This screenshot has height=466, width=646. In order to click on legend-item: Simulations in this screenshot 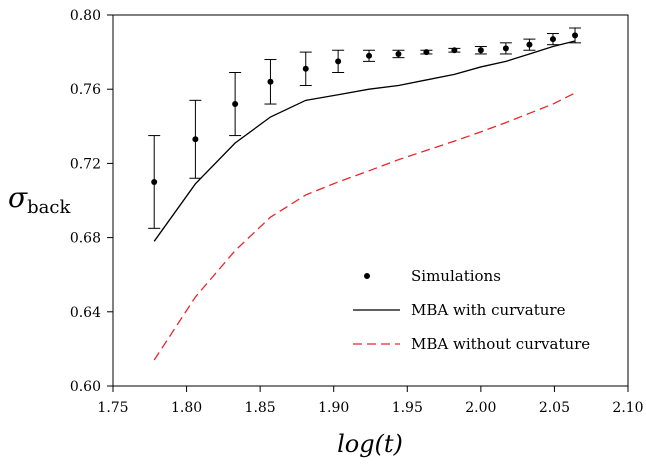, I will do `click(432, 276)`.